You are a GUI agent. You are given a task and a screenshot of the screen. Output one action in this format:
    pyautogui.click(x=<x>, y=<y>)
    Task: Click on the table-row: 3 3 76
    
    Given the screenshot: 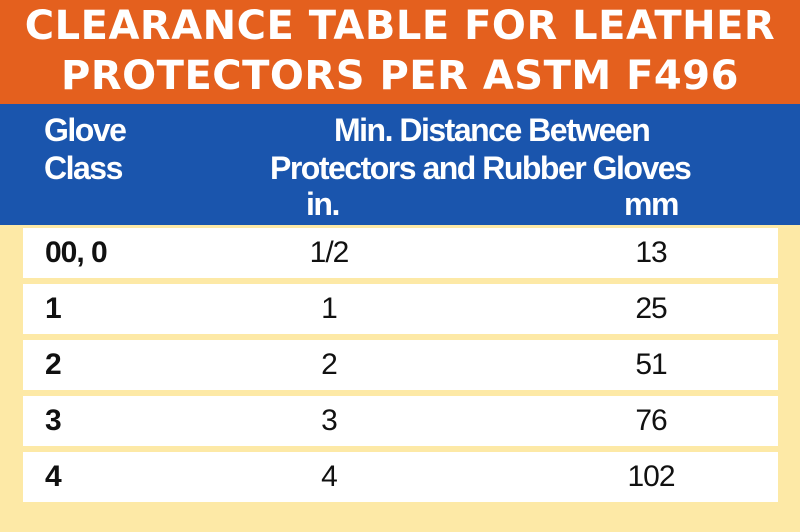 What is the action you would take?
    pyautogui.click(x=400, y=421)
    